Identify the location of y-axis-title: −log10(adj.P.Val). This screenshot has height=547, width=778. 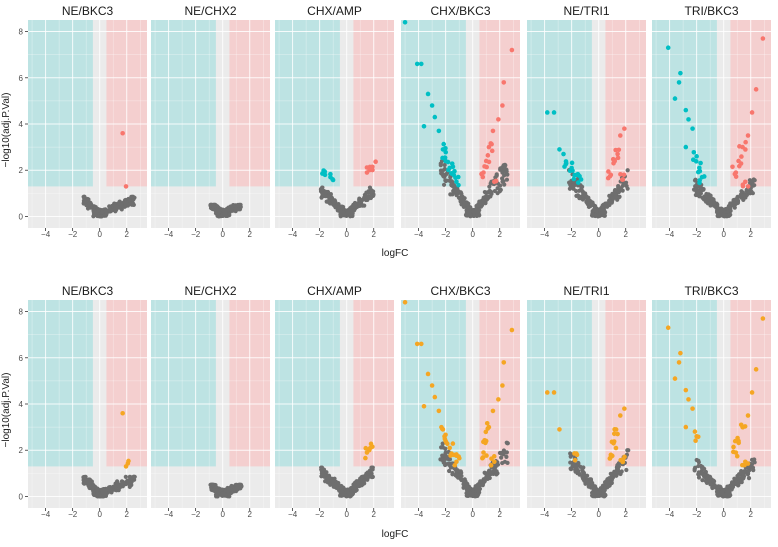
(6, 410).